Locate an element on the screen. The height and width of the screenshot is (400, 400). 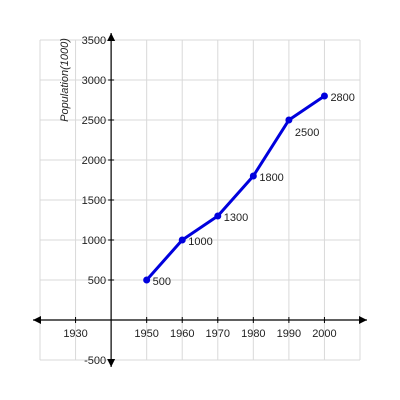
x-tick-label: 1960 is located at coordinates (182, 334).